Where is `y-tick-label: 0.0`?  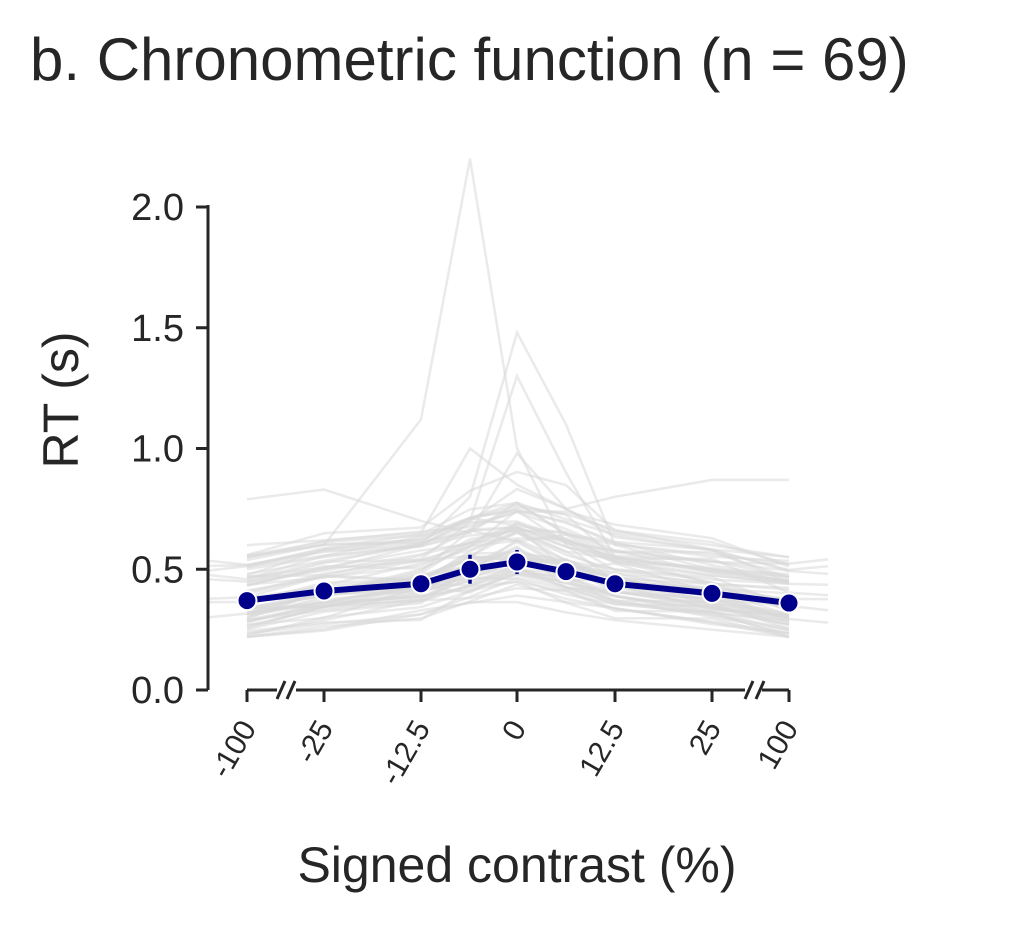
y-tick-label: 0.0 is located at coordinates (157, 691).